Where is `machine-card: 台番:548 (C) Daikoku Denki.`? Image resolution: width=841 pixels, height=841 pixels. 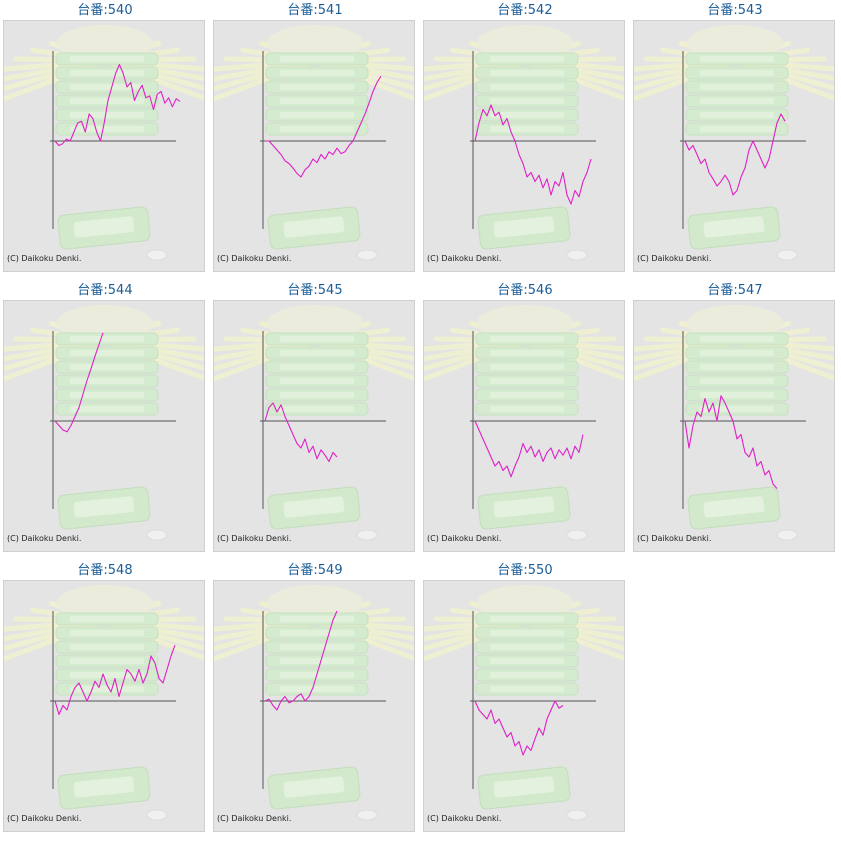
machine-card: 台番:548 (C) Daikoku Denki. is located at coordinates (105, 700).